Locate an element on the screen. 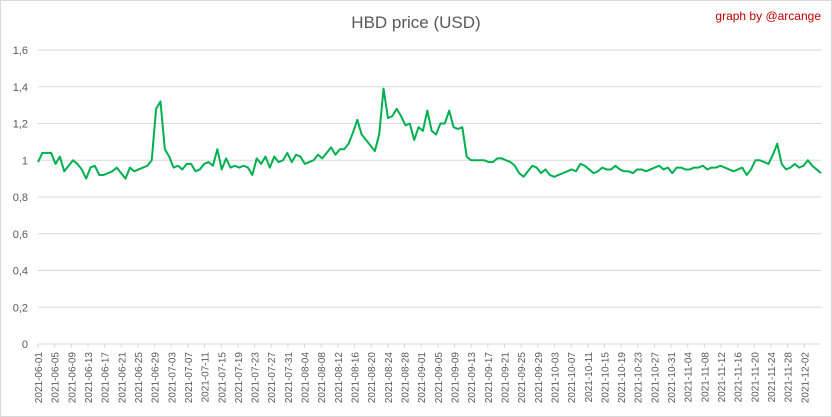  x-tick-label: 2021-09-01 is located at coordinates (422, 378).